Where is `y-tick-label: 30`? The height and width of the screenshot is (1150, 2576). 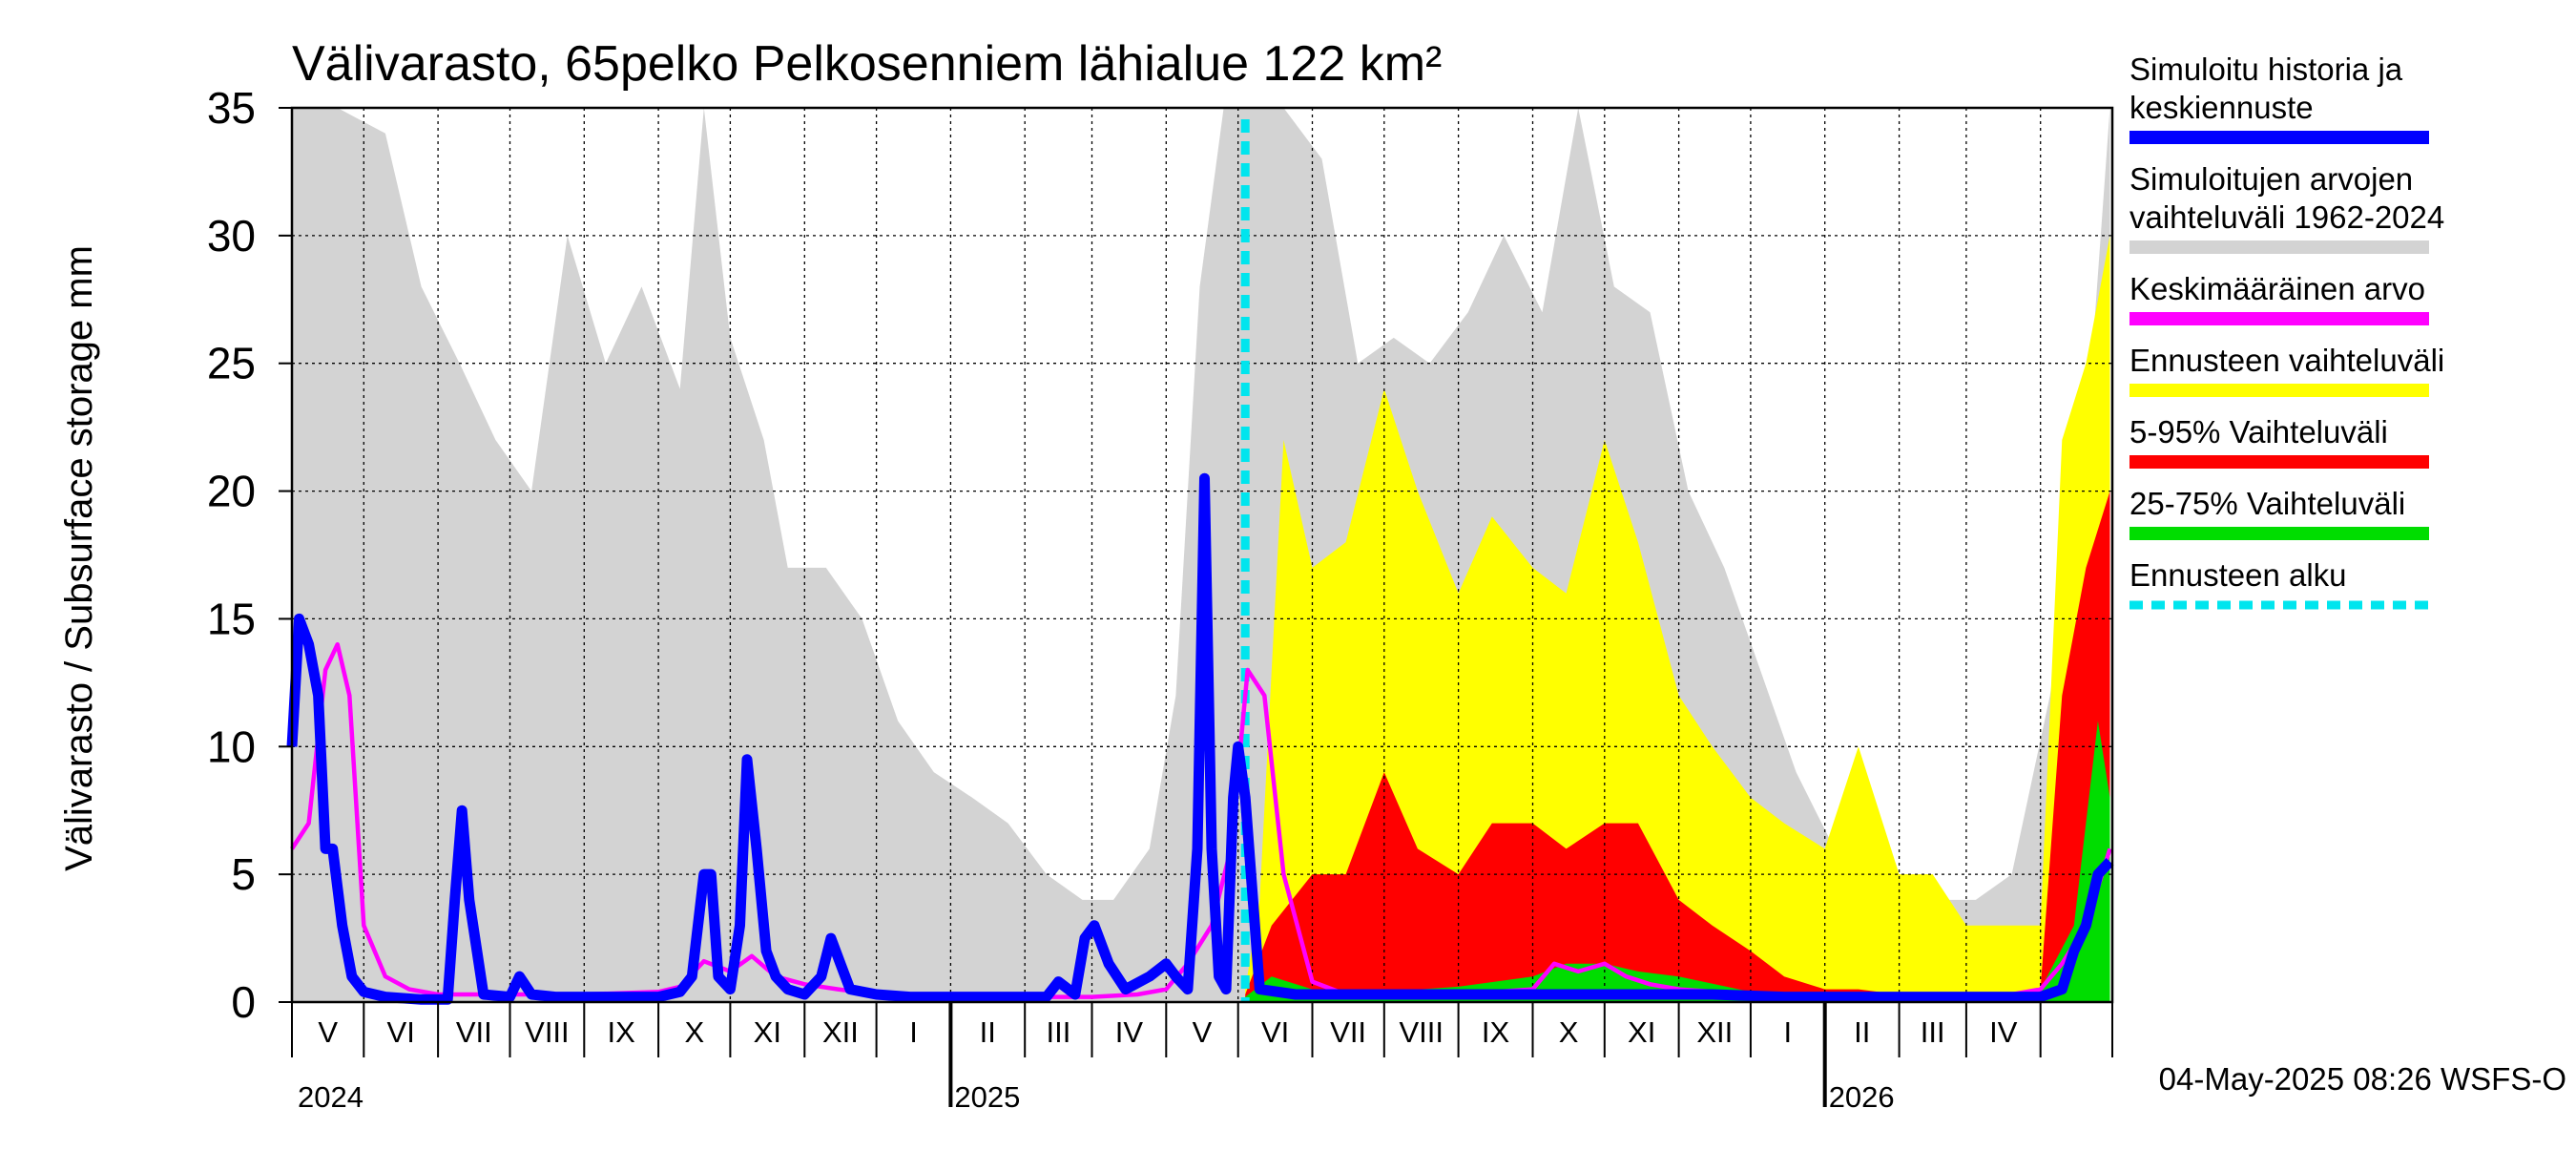
y-tick-label: 30 is located at coordinates (231, 236).